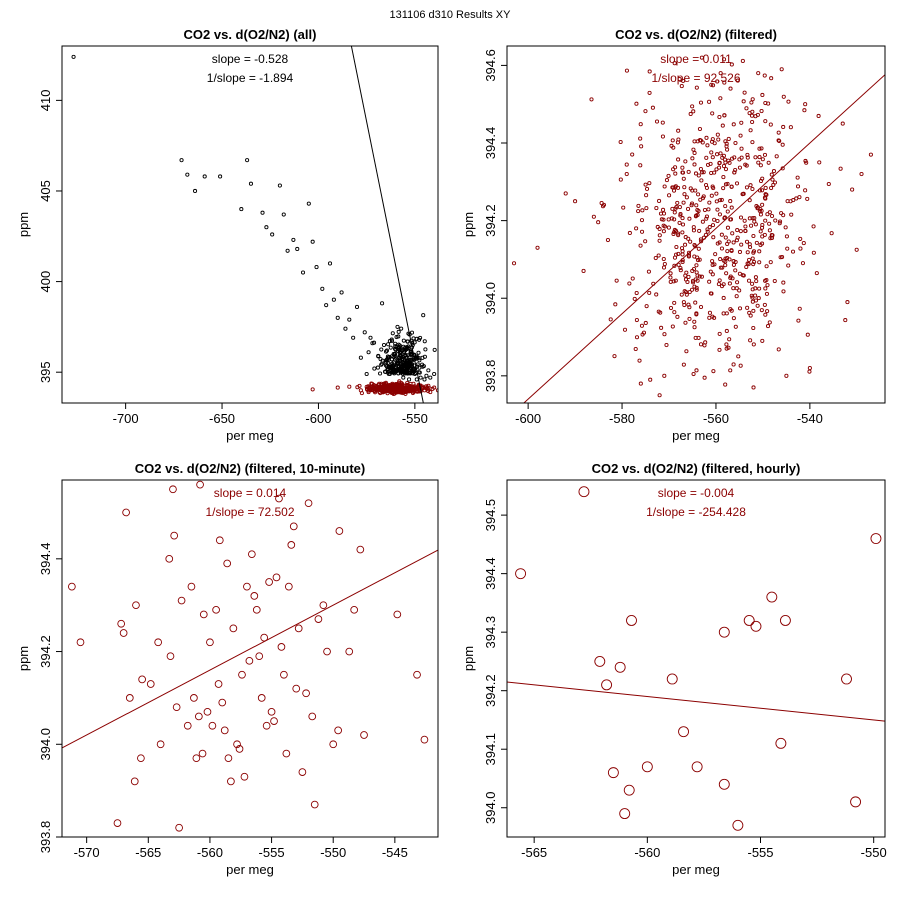  Describe the element at coordinates (696, 869) in the screenshot. I see `x-axis-label: per meg` at that location.